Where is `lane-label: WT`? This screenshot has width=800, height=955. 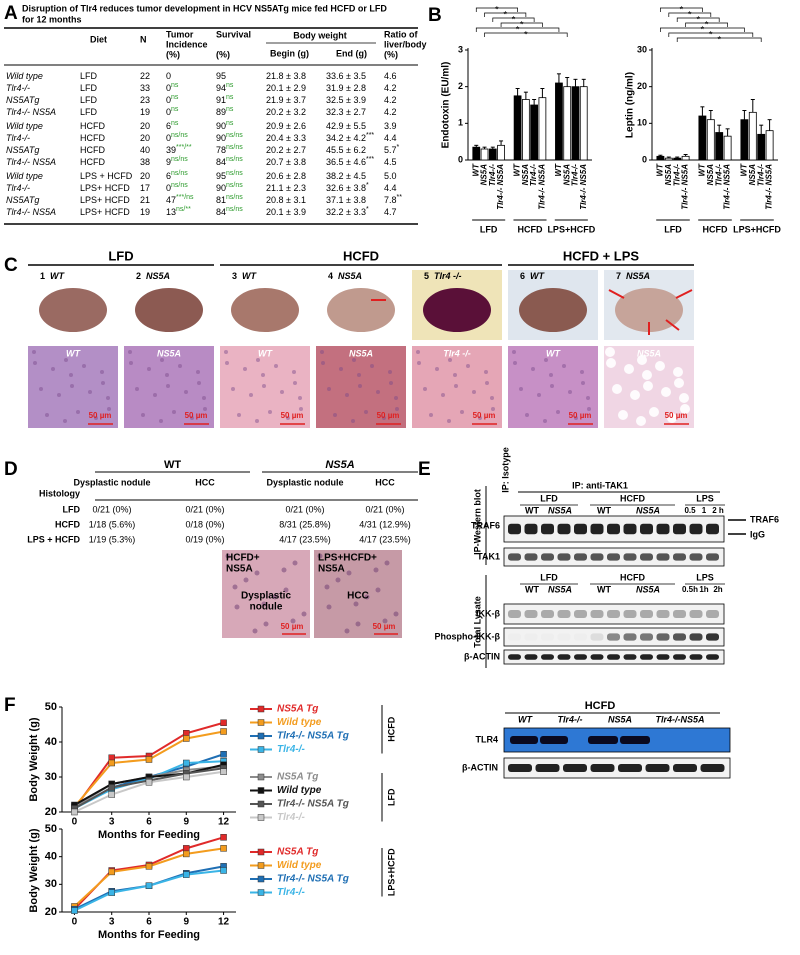 lane-label: WT is located at coordinates (604, 589).